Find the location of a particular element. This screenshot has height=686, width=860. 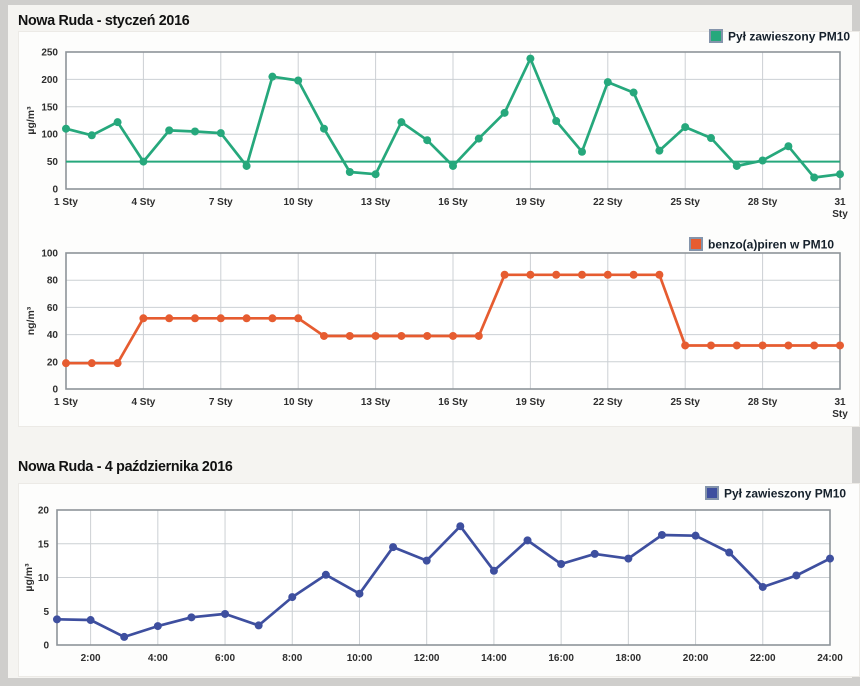

x-tick-label: 19 Sty is located at coordinates (531, 202).